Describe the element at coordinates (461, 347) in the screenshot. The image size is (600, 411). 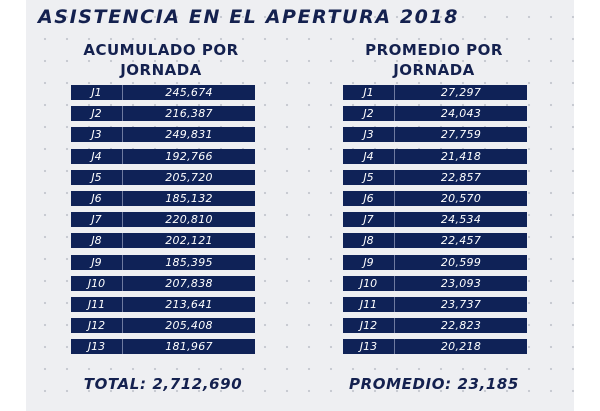
I see `attendance-value: 20,218` at that location.